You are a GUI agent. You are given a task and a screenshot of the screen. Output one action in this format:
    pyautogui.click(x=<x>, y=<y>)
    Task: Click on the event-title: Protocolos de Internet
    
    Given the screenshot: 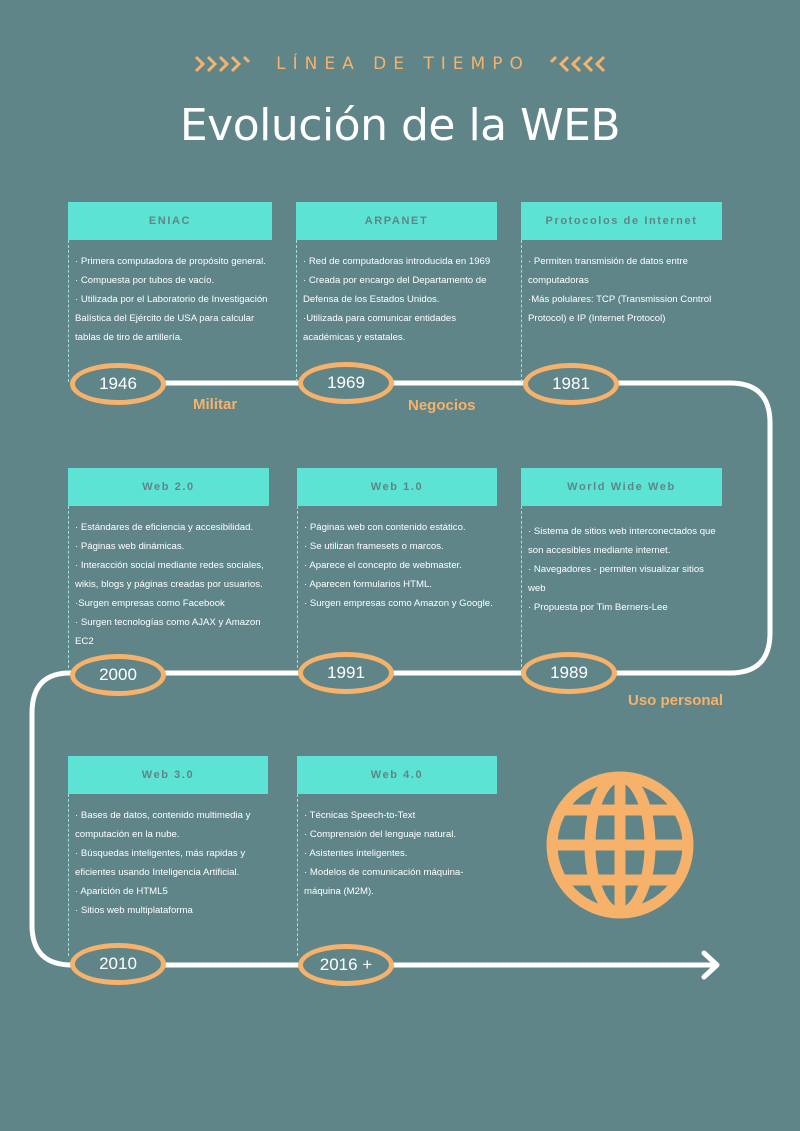 What is the action you would take?
    pyautogui.click(x=621, y=221)
    